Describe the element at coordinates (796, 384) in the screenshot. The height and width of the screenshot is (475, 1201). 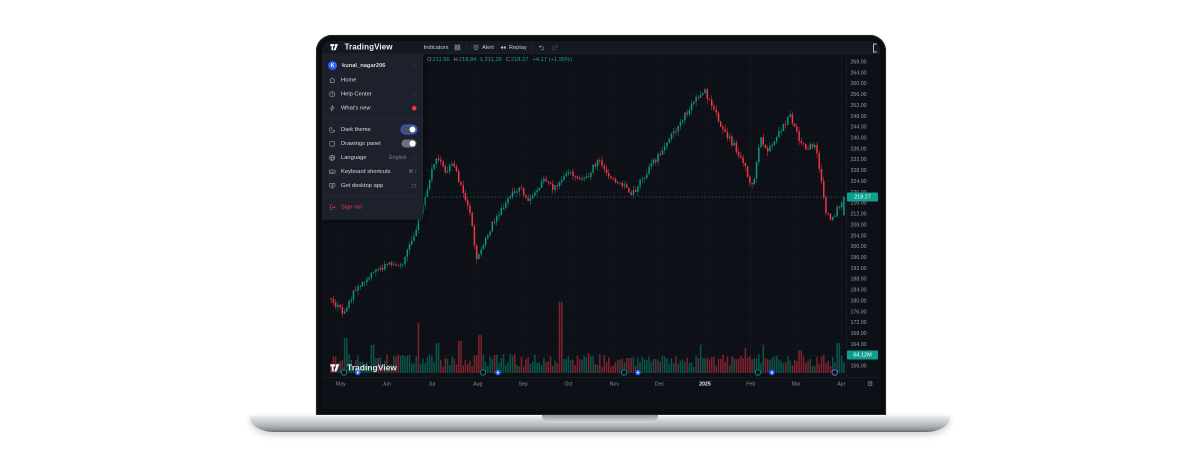
I see `time-axis-label: Mar` at that location.